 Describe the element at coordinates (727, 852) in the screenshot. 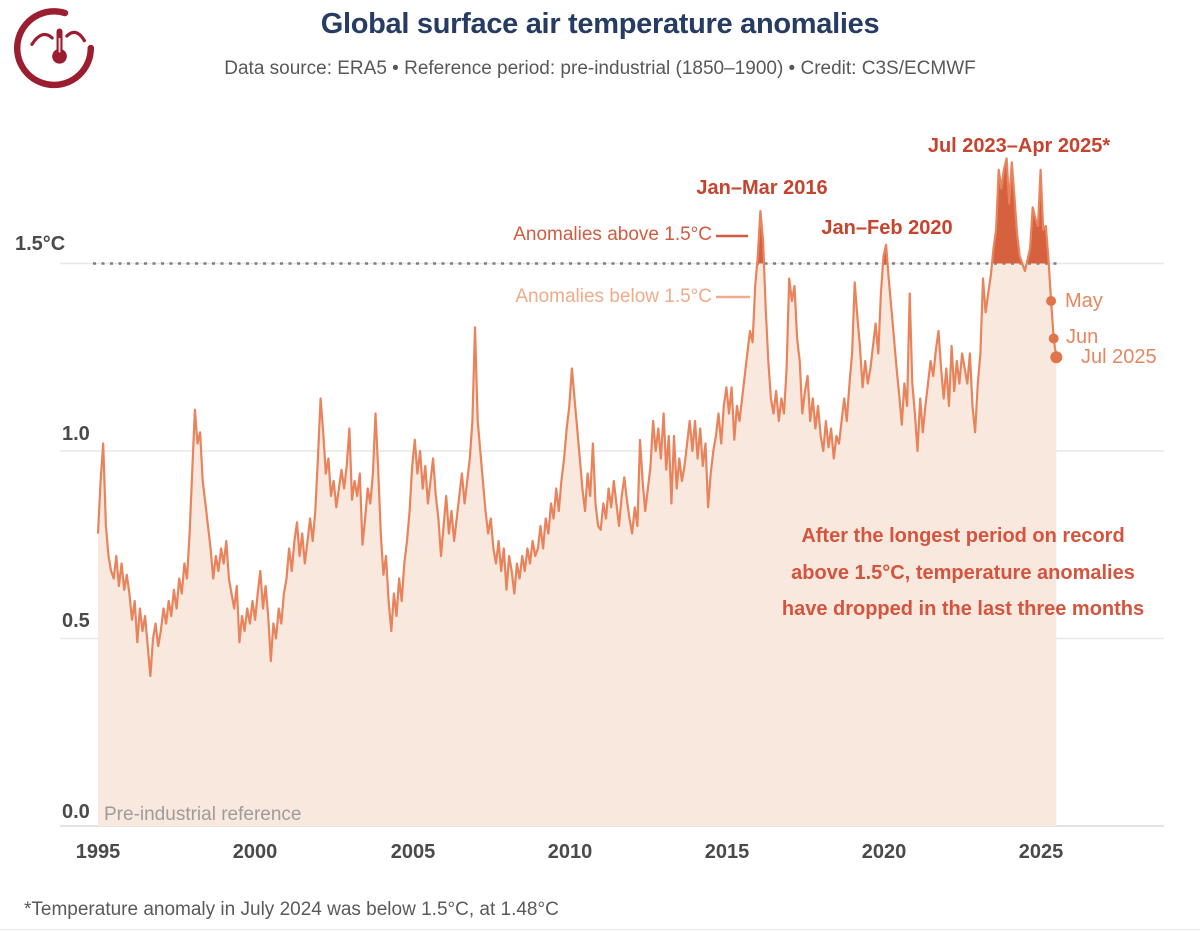

I see `x-tick-2015: 2015` at that location.